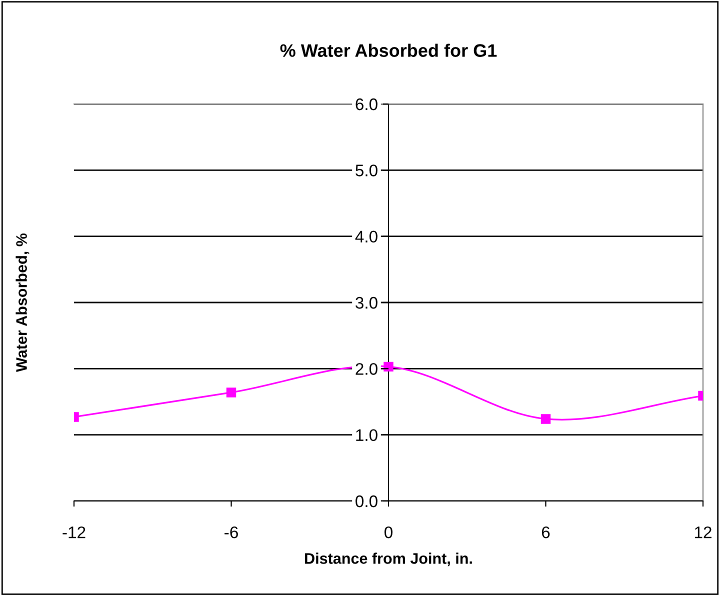 The image size is (720, 596). I want to click on x-tick-label: 12, so click(703, 532).